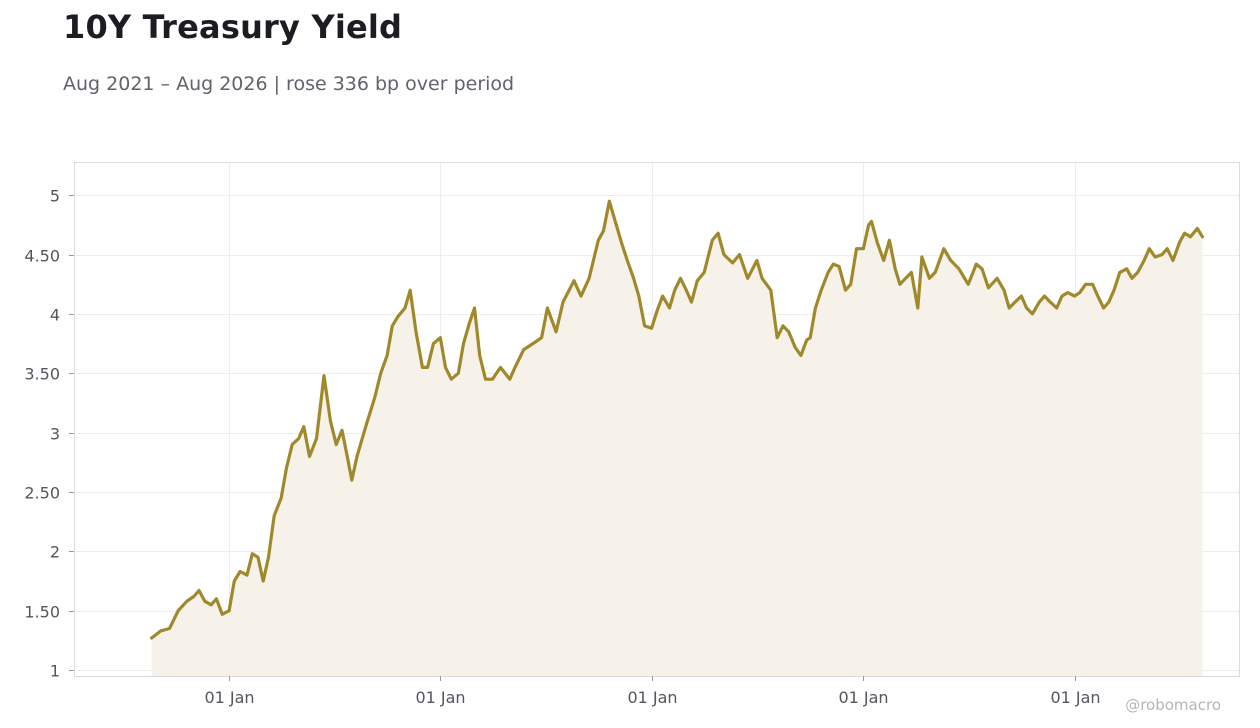 The image size is (1260, 728). I want to click on y-tick-label: 1, so click(55, 671).